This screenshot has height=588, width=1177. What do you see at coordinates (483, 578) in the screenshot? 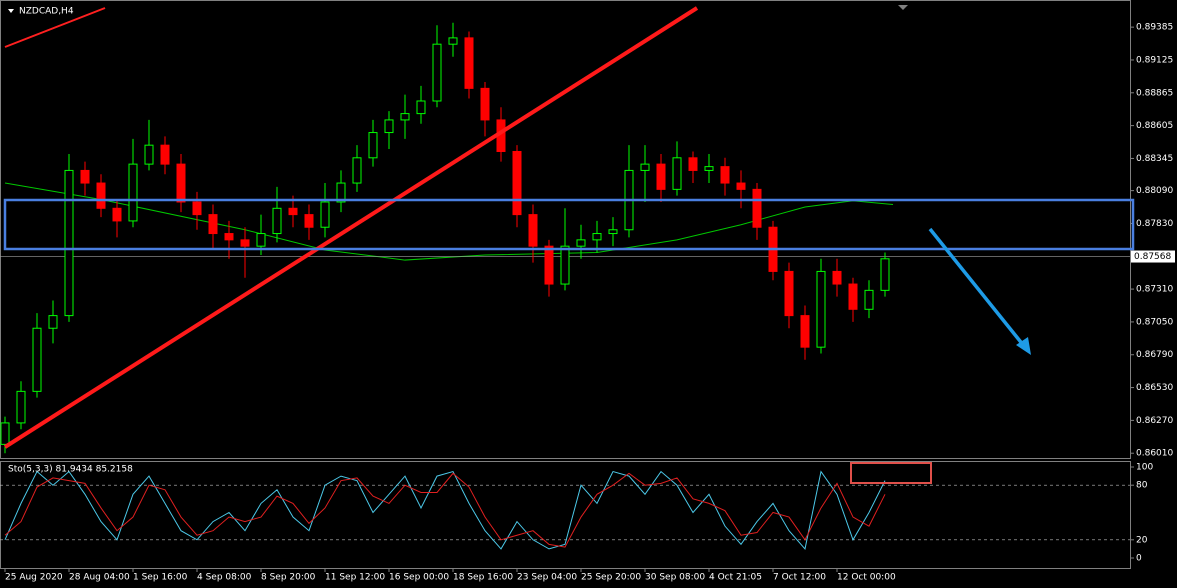
I see `x-tick-label: 18 Sep 16:00` at bounding box center [483, 578].